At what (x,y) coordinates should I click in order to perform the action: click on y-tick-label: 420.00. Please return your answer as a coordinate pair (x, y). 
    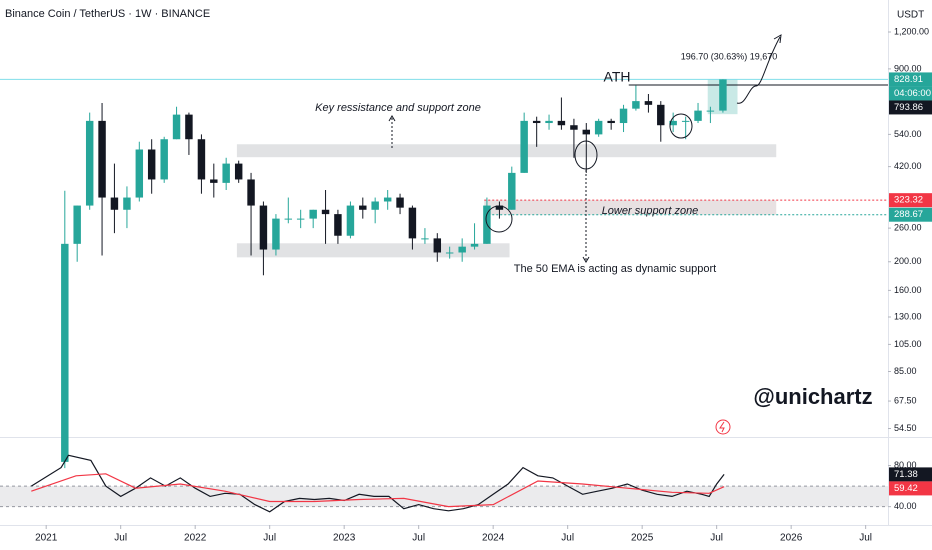
    Looking at the image, I should click on (908, 166).